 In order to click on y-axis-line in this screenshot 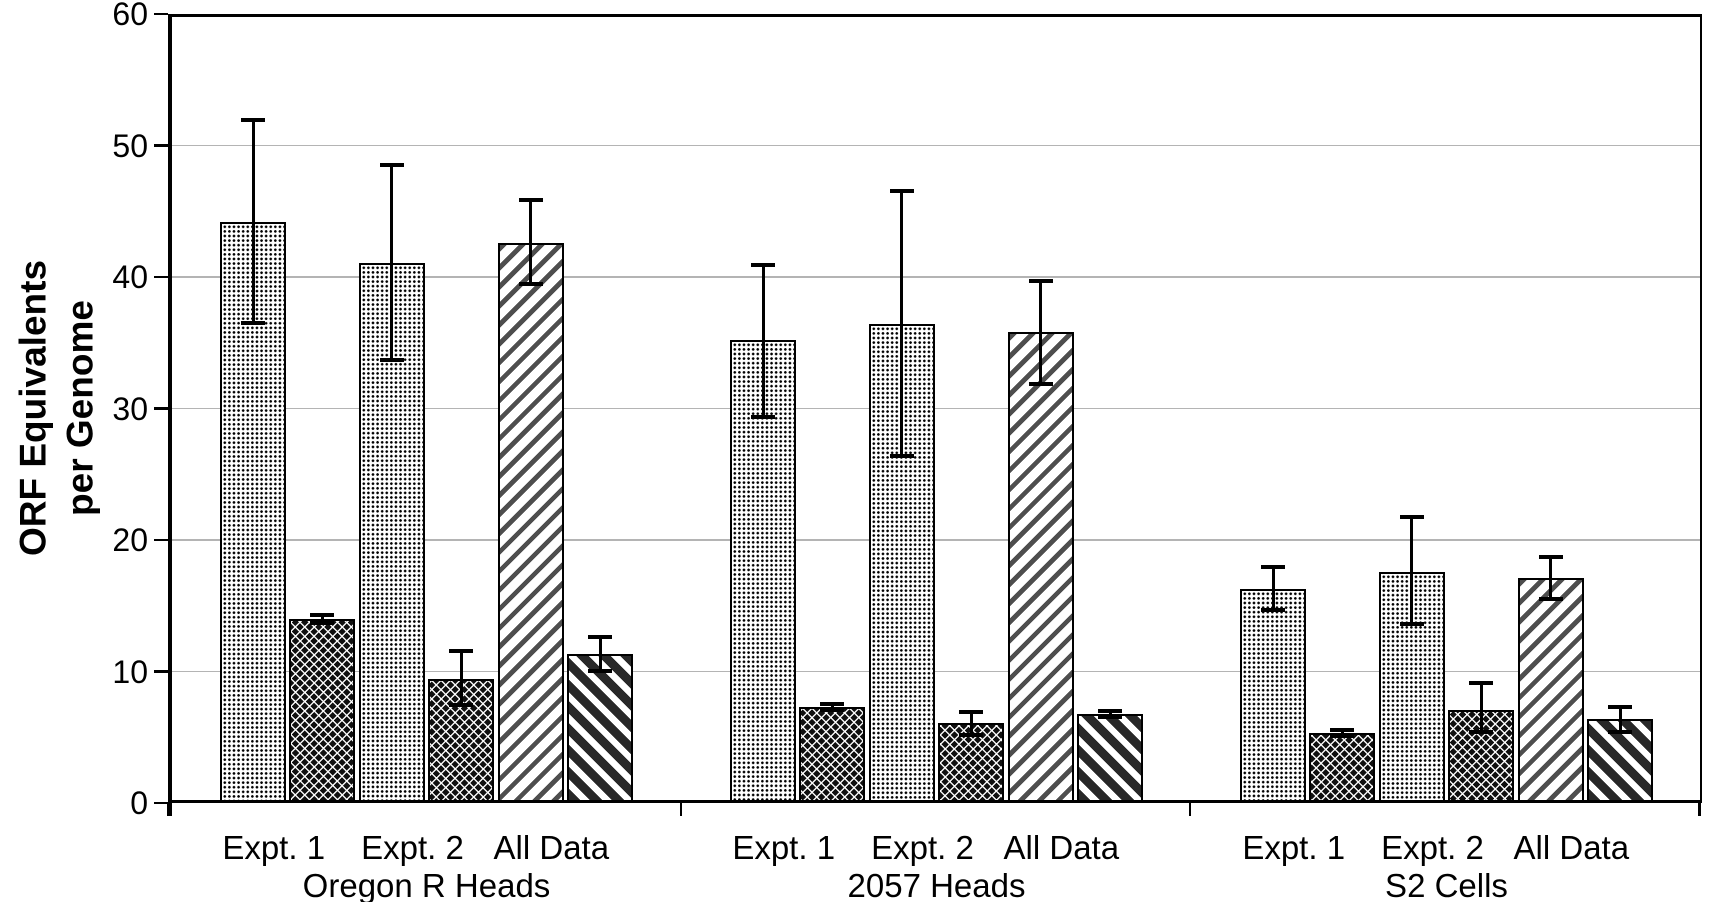, I will do `click(170, 415)`.